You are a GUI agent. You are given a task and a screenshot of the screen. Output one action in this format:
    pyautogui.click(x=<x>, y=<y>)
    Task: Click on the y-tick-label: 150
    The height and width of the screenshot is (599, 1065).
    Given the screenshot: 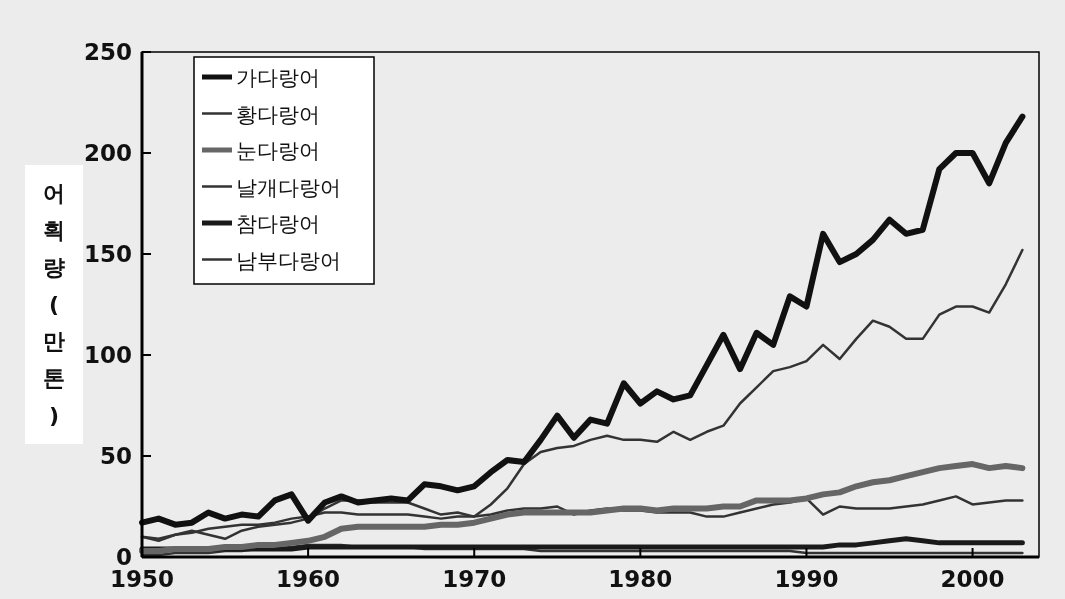 What is the action you would take?
    pyautogui.click(x=107, y=254)
    